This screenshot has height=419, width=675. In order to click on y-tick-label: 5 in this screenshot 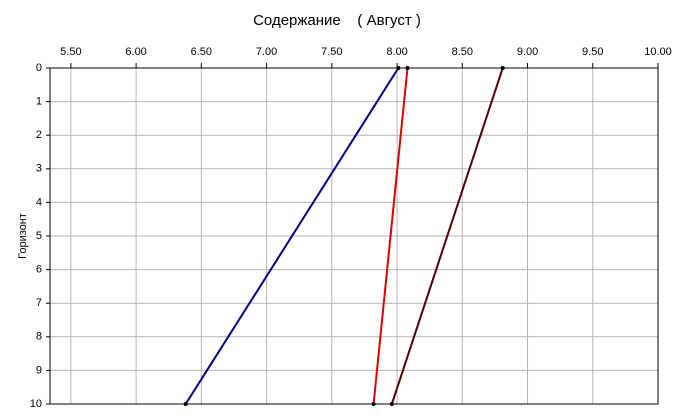, I will do `click(39, 236)`.